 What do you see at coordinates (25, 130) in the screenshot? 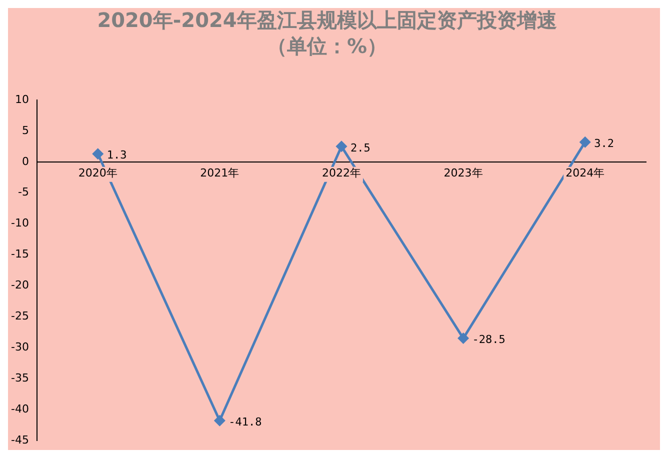
I see `y-tick-label: 5` at bounding box center [25, 130].